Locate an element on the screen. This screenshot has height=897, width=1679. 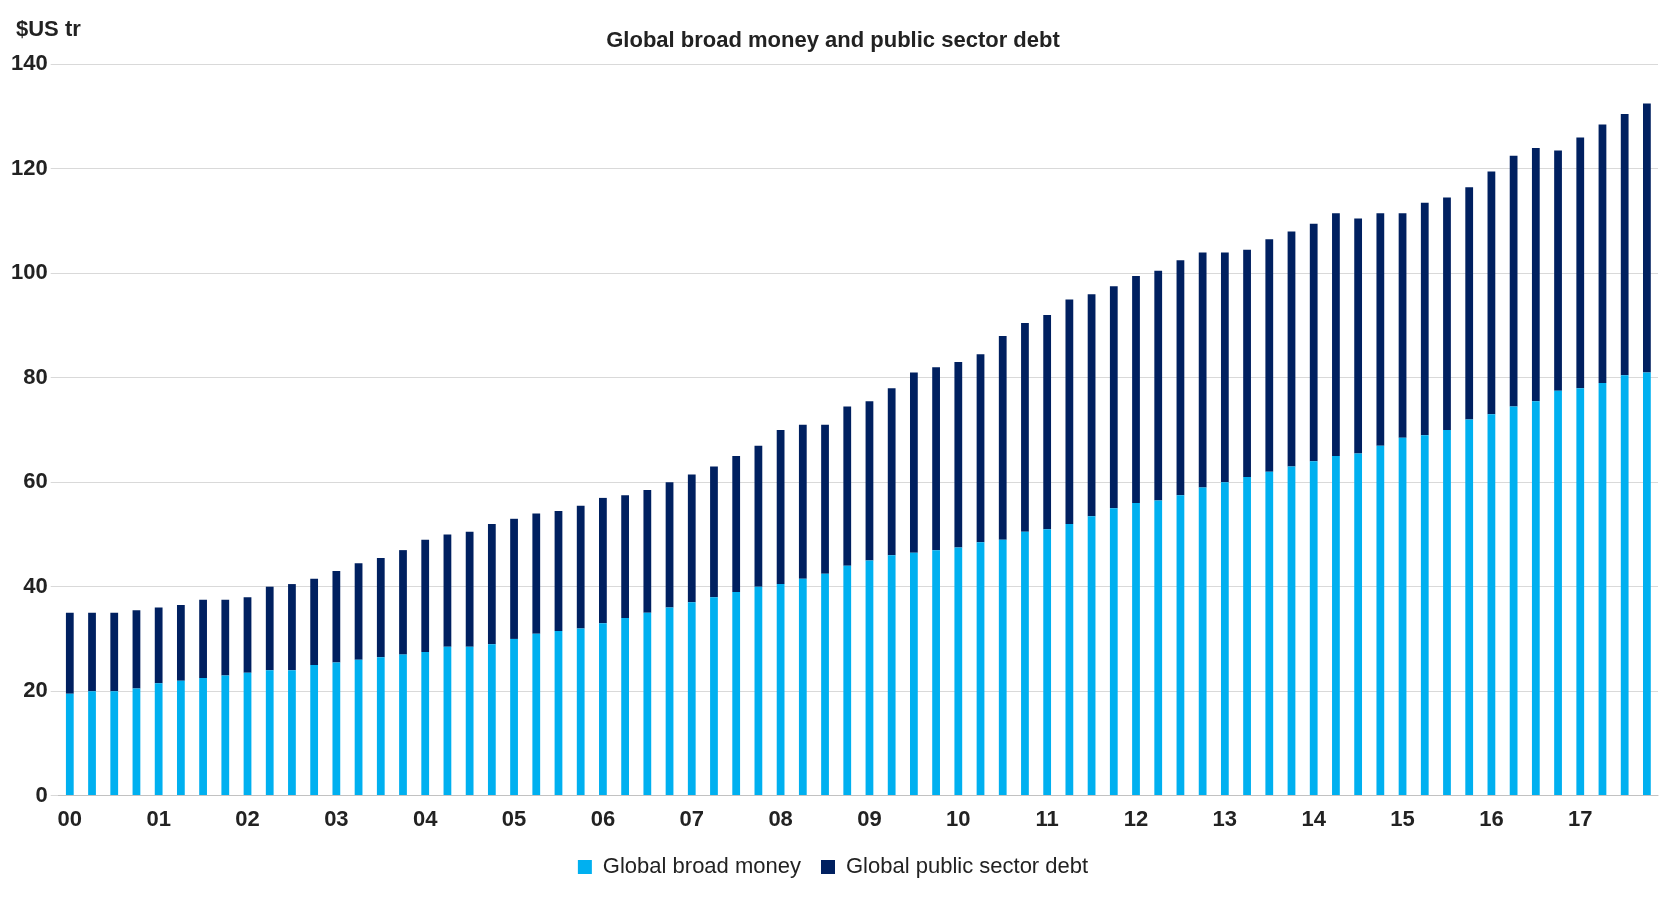
legend-label: Global broad money is located at coordinates (701, 866).